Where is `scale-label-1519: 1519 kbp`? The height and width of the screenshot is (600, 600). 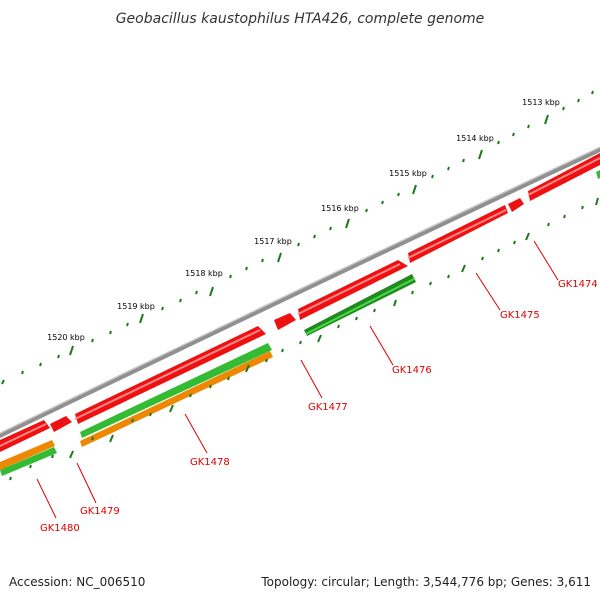
scale-label-1519: 1519 kbp is located at coordinates (136, 306).